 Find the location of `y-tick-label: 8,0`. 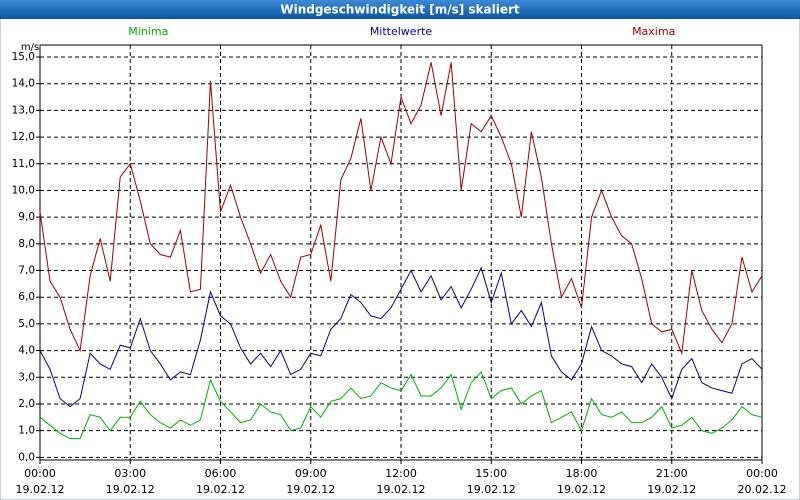

y-tick-label: 8,0 is located at coordinates (26, 244).